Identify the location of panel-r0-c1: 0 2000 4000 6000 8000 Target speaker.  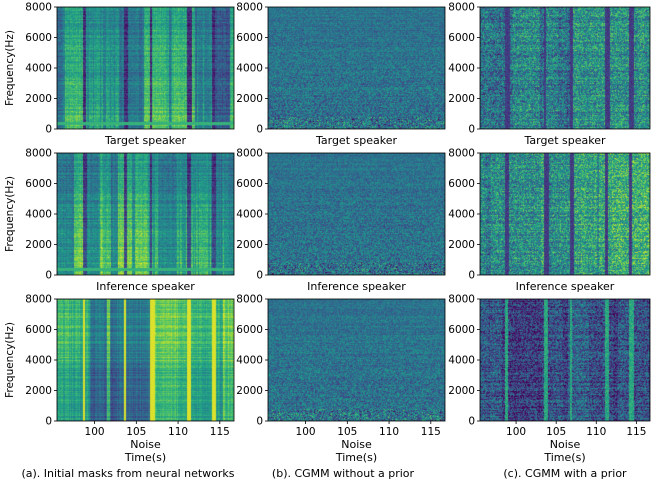
(341, 74).